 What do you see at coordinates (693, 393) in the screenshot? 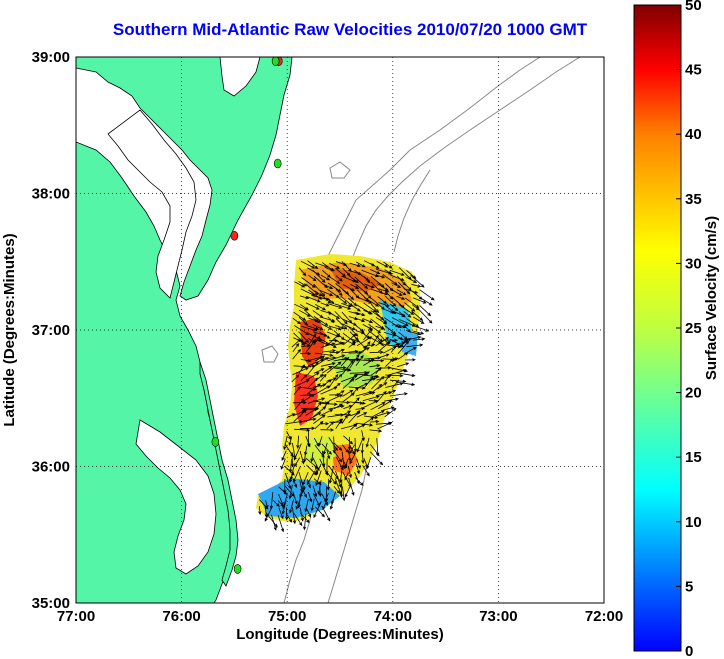
I see `colorbar-tick-label: 20` at bounding box center [693, 393].